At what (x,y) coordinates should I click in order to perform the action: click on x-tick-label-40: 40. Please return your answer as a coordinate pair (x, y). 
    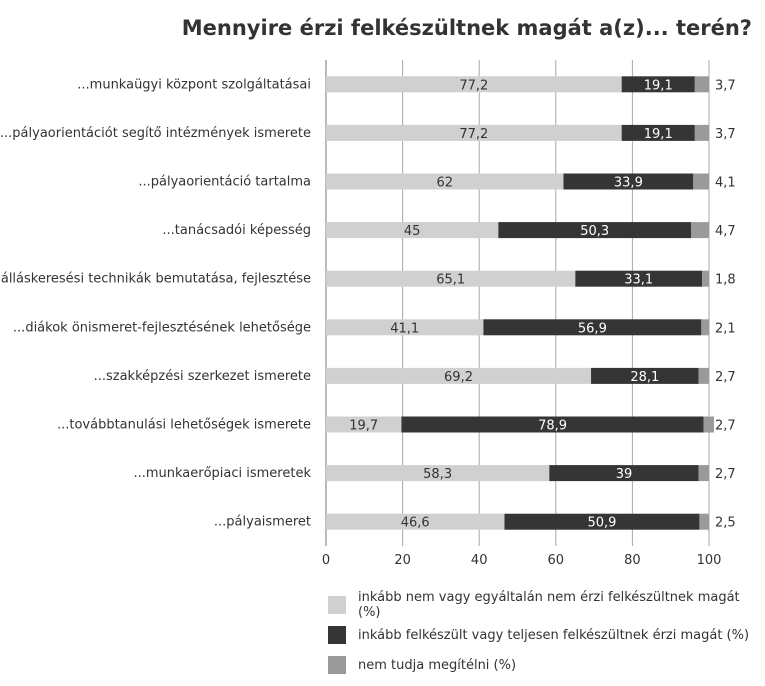
    Looking at the image, I should click on (479, 560).